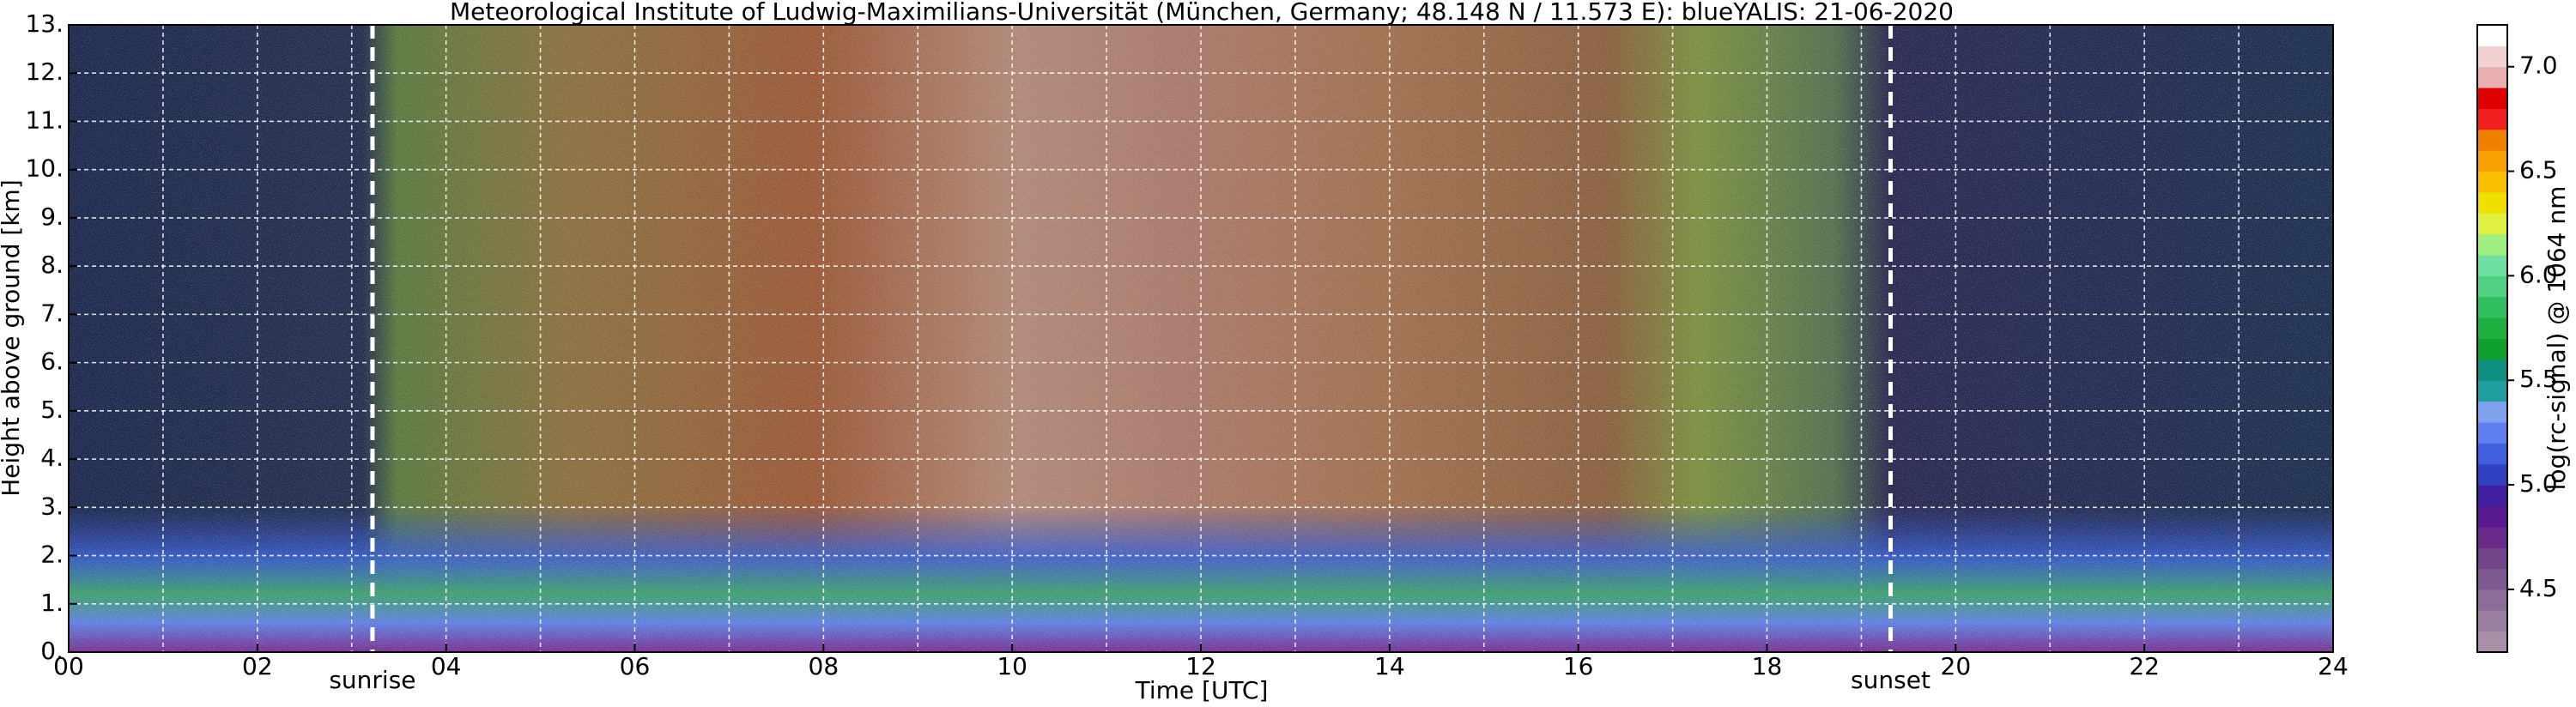 Image resolution: width=2576 pixels, height=707 pixels. I want to click on marker-label: sunset, so click(1890, 680).